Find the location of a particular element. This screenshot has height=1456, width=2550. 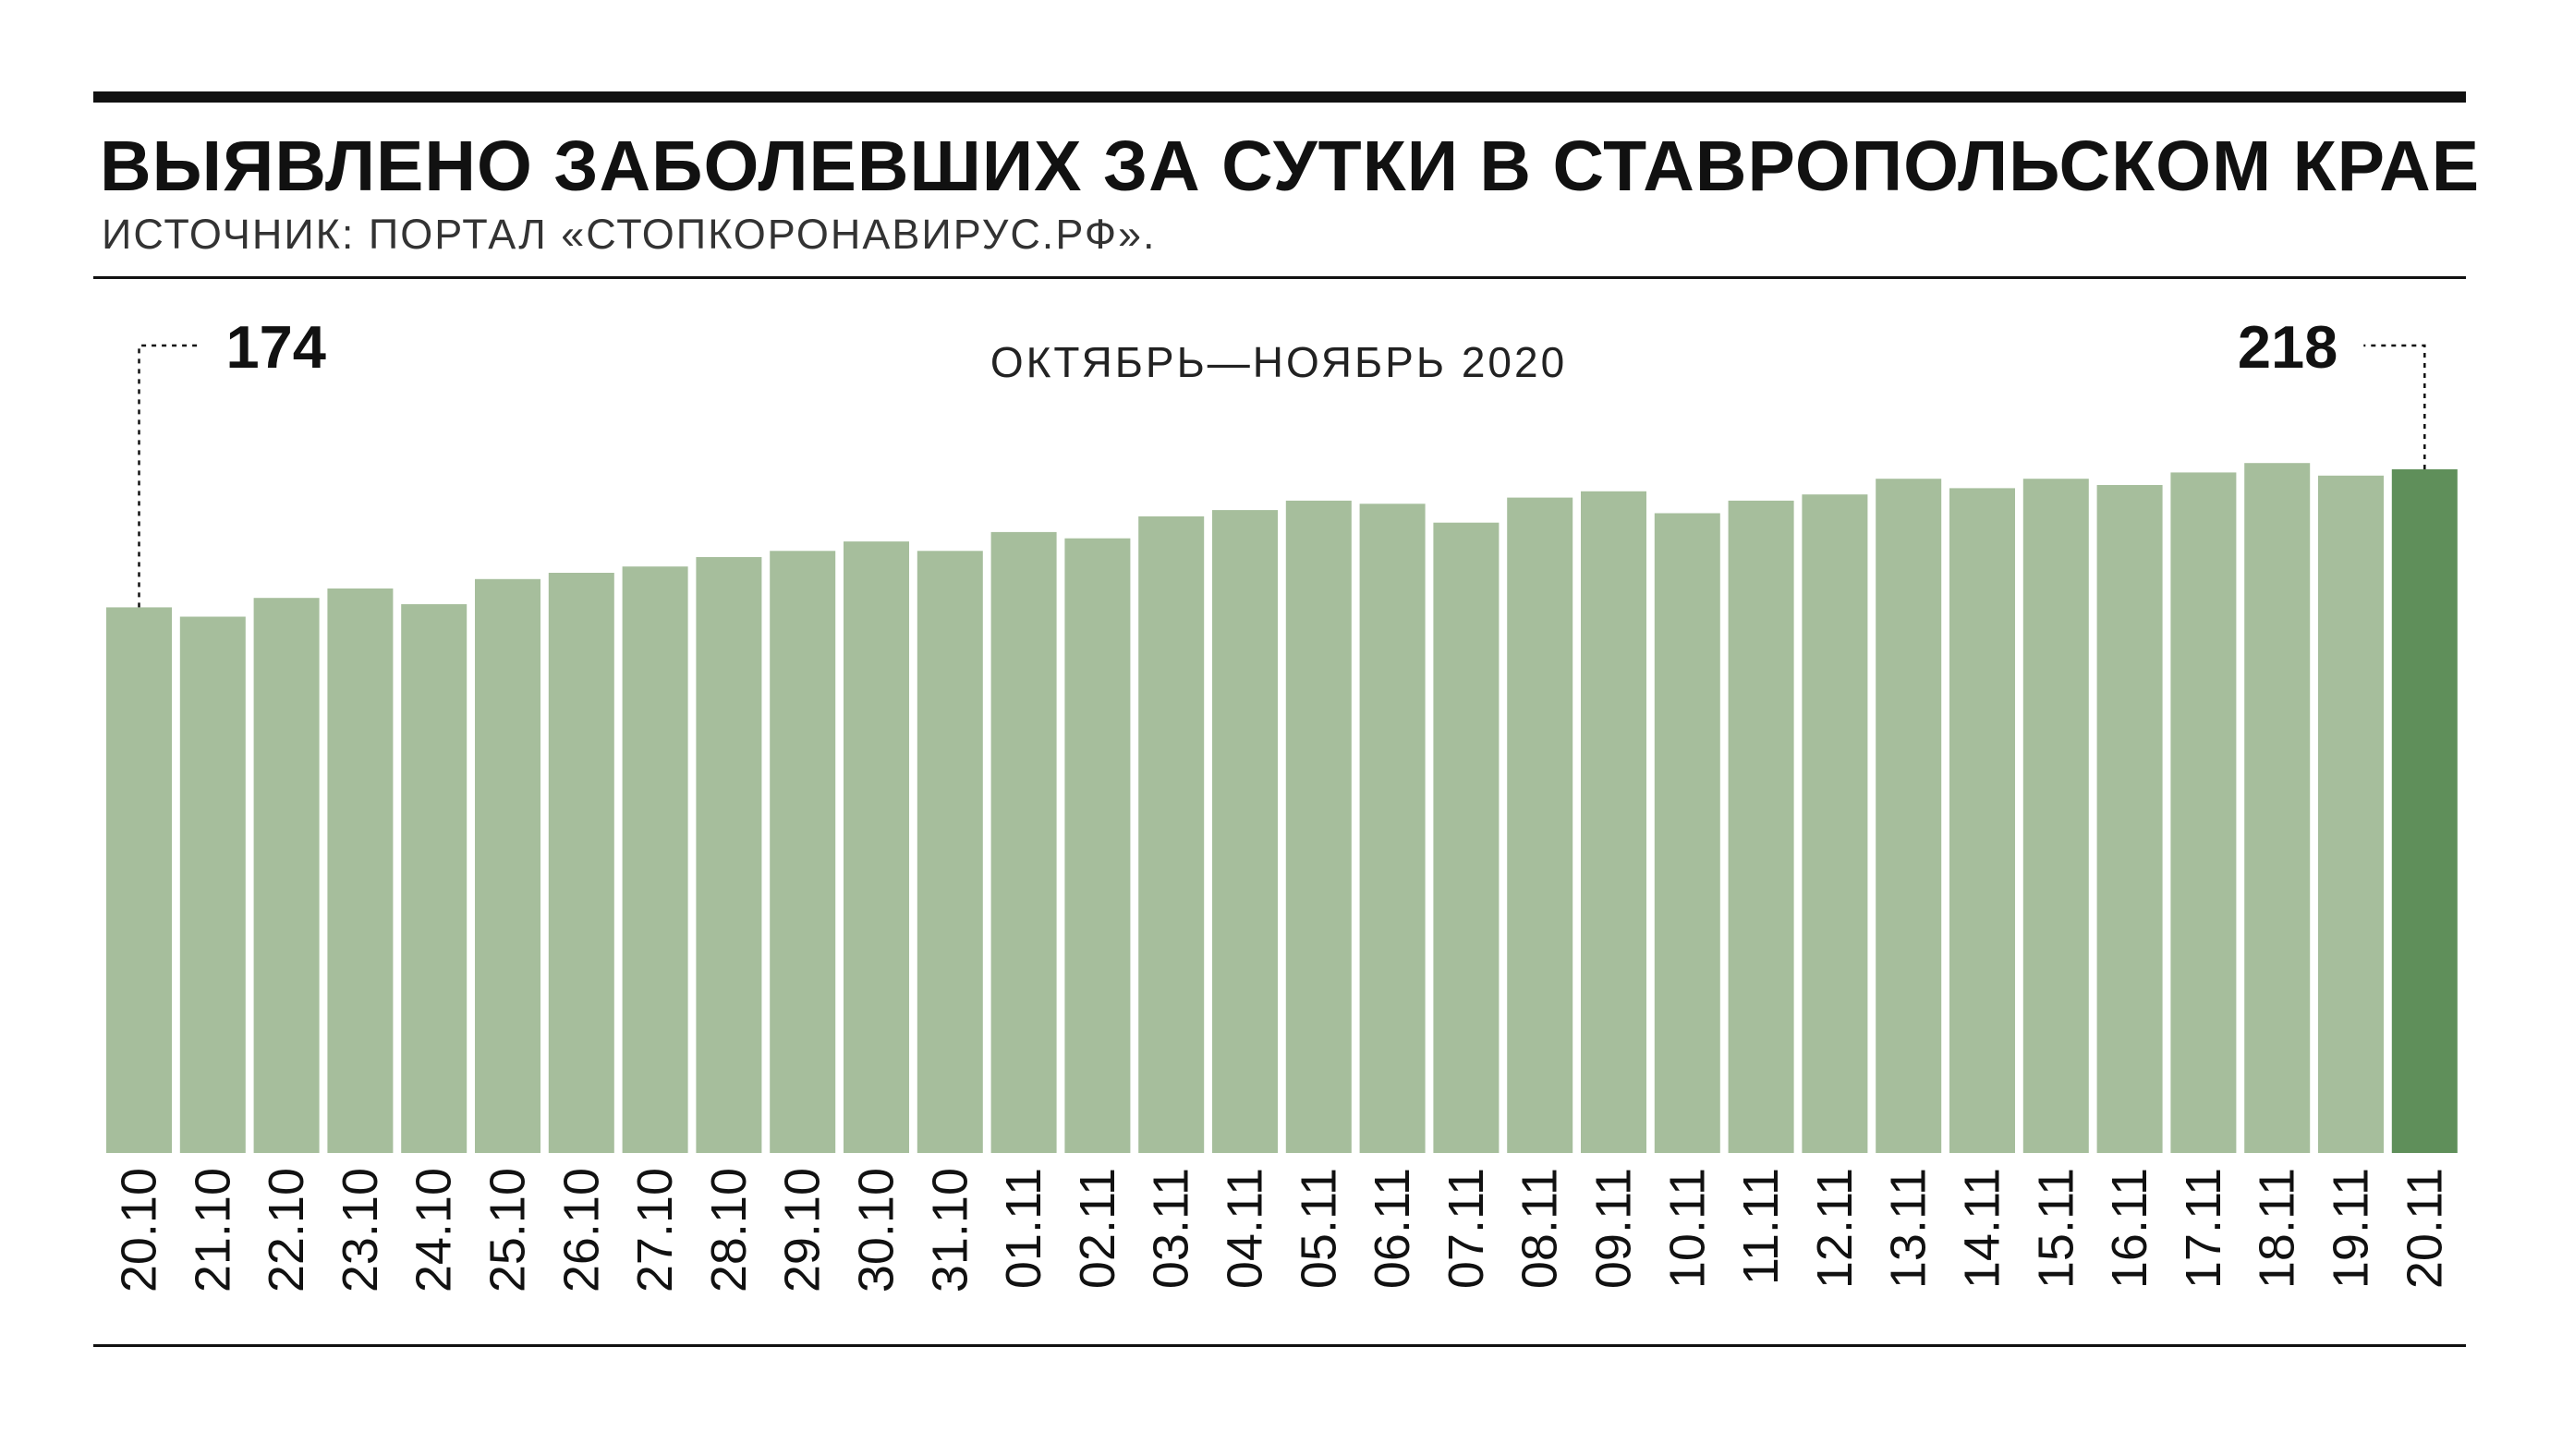

bar-20.11 is located at coordinates (2424, 811).